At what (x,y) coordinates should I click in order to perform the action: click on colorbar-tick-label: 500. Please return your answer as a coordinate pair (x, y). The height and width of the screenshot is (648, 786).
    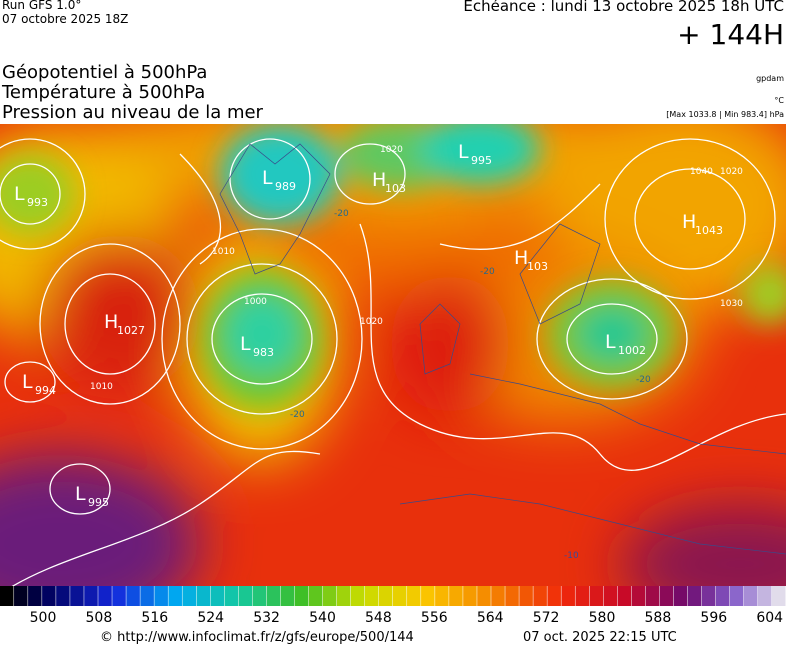
    Looking at the image, I should click on (43, 618).